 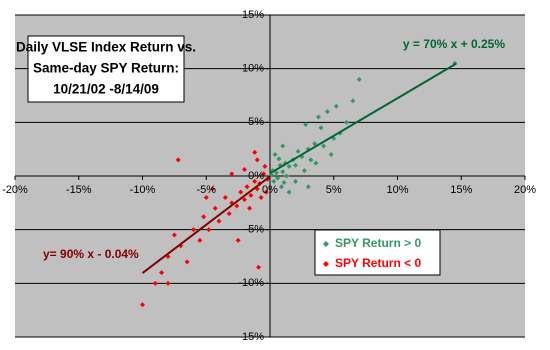 I want to click on trendline-label: y = 70% x + 0.25%, so click(x=454, y=44).